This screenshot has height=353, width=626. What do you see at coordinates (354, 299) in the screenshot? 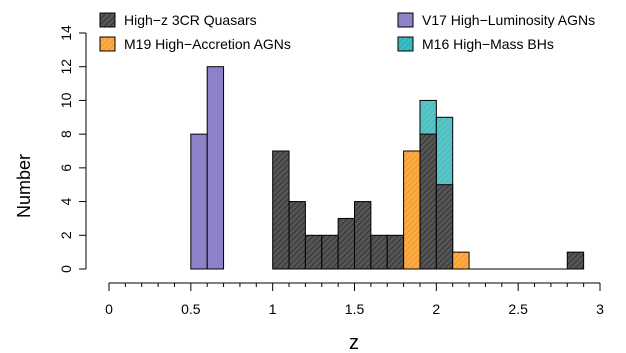
I see `x-axis: 0 0.5 1 1.5 2 2.5 3` at bounding box center [354, 299].